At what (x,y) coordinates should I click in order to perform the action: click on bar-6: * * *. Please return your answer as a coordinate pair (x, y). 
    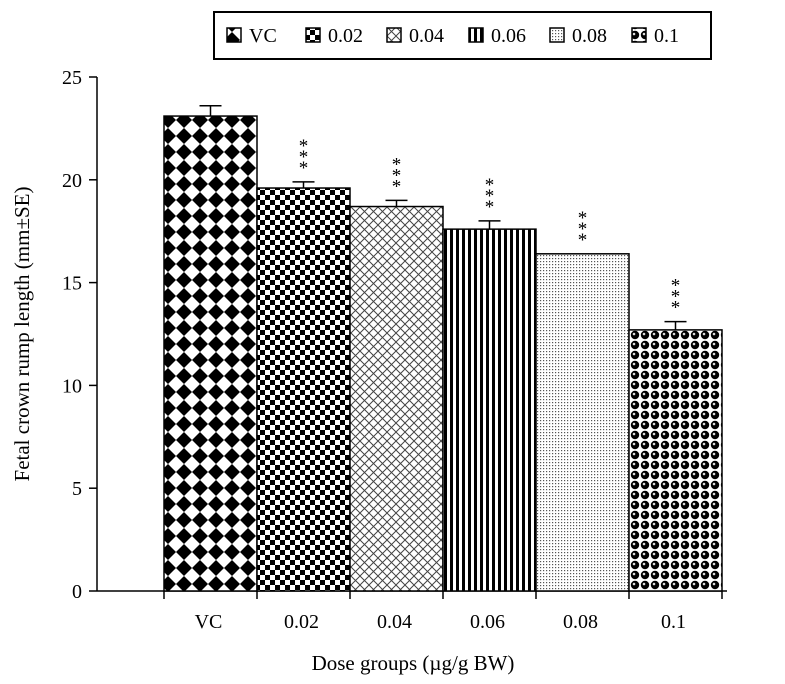
    Looking at the image, I should click on (675, 434).